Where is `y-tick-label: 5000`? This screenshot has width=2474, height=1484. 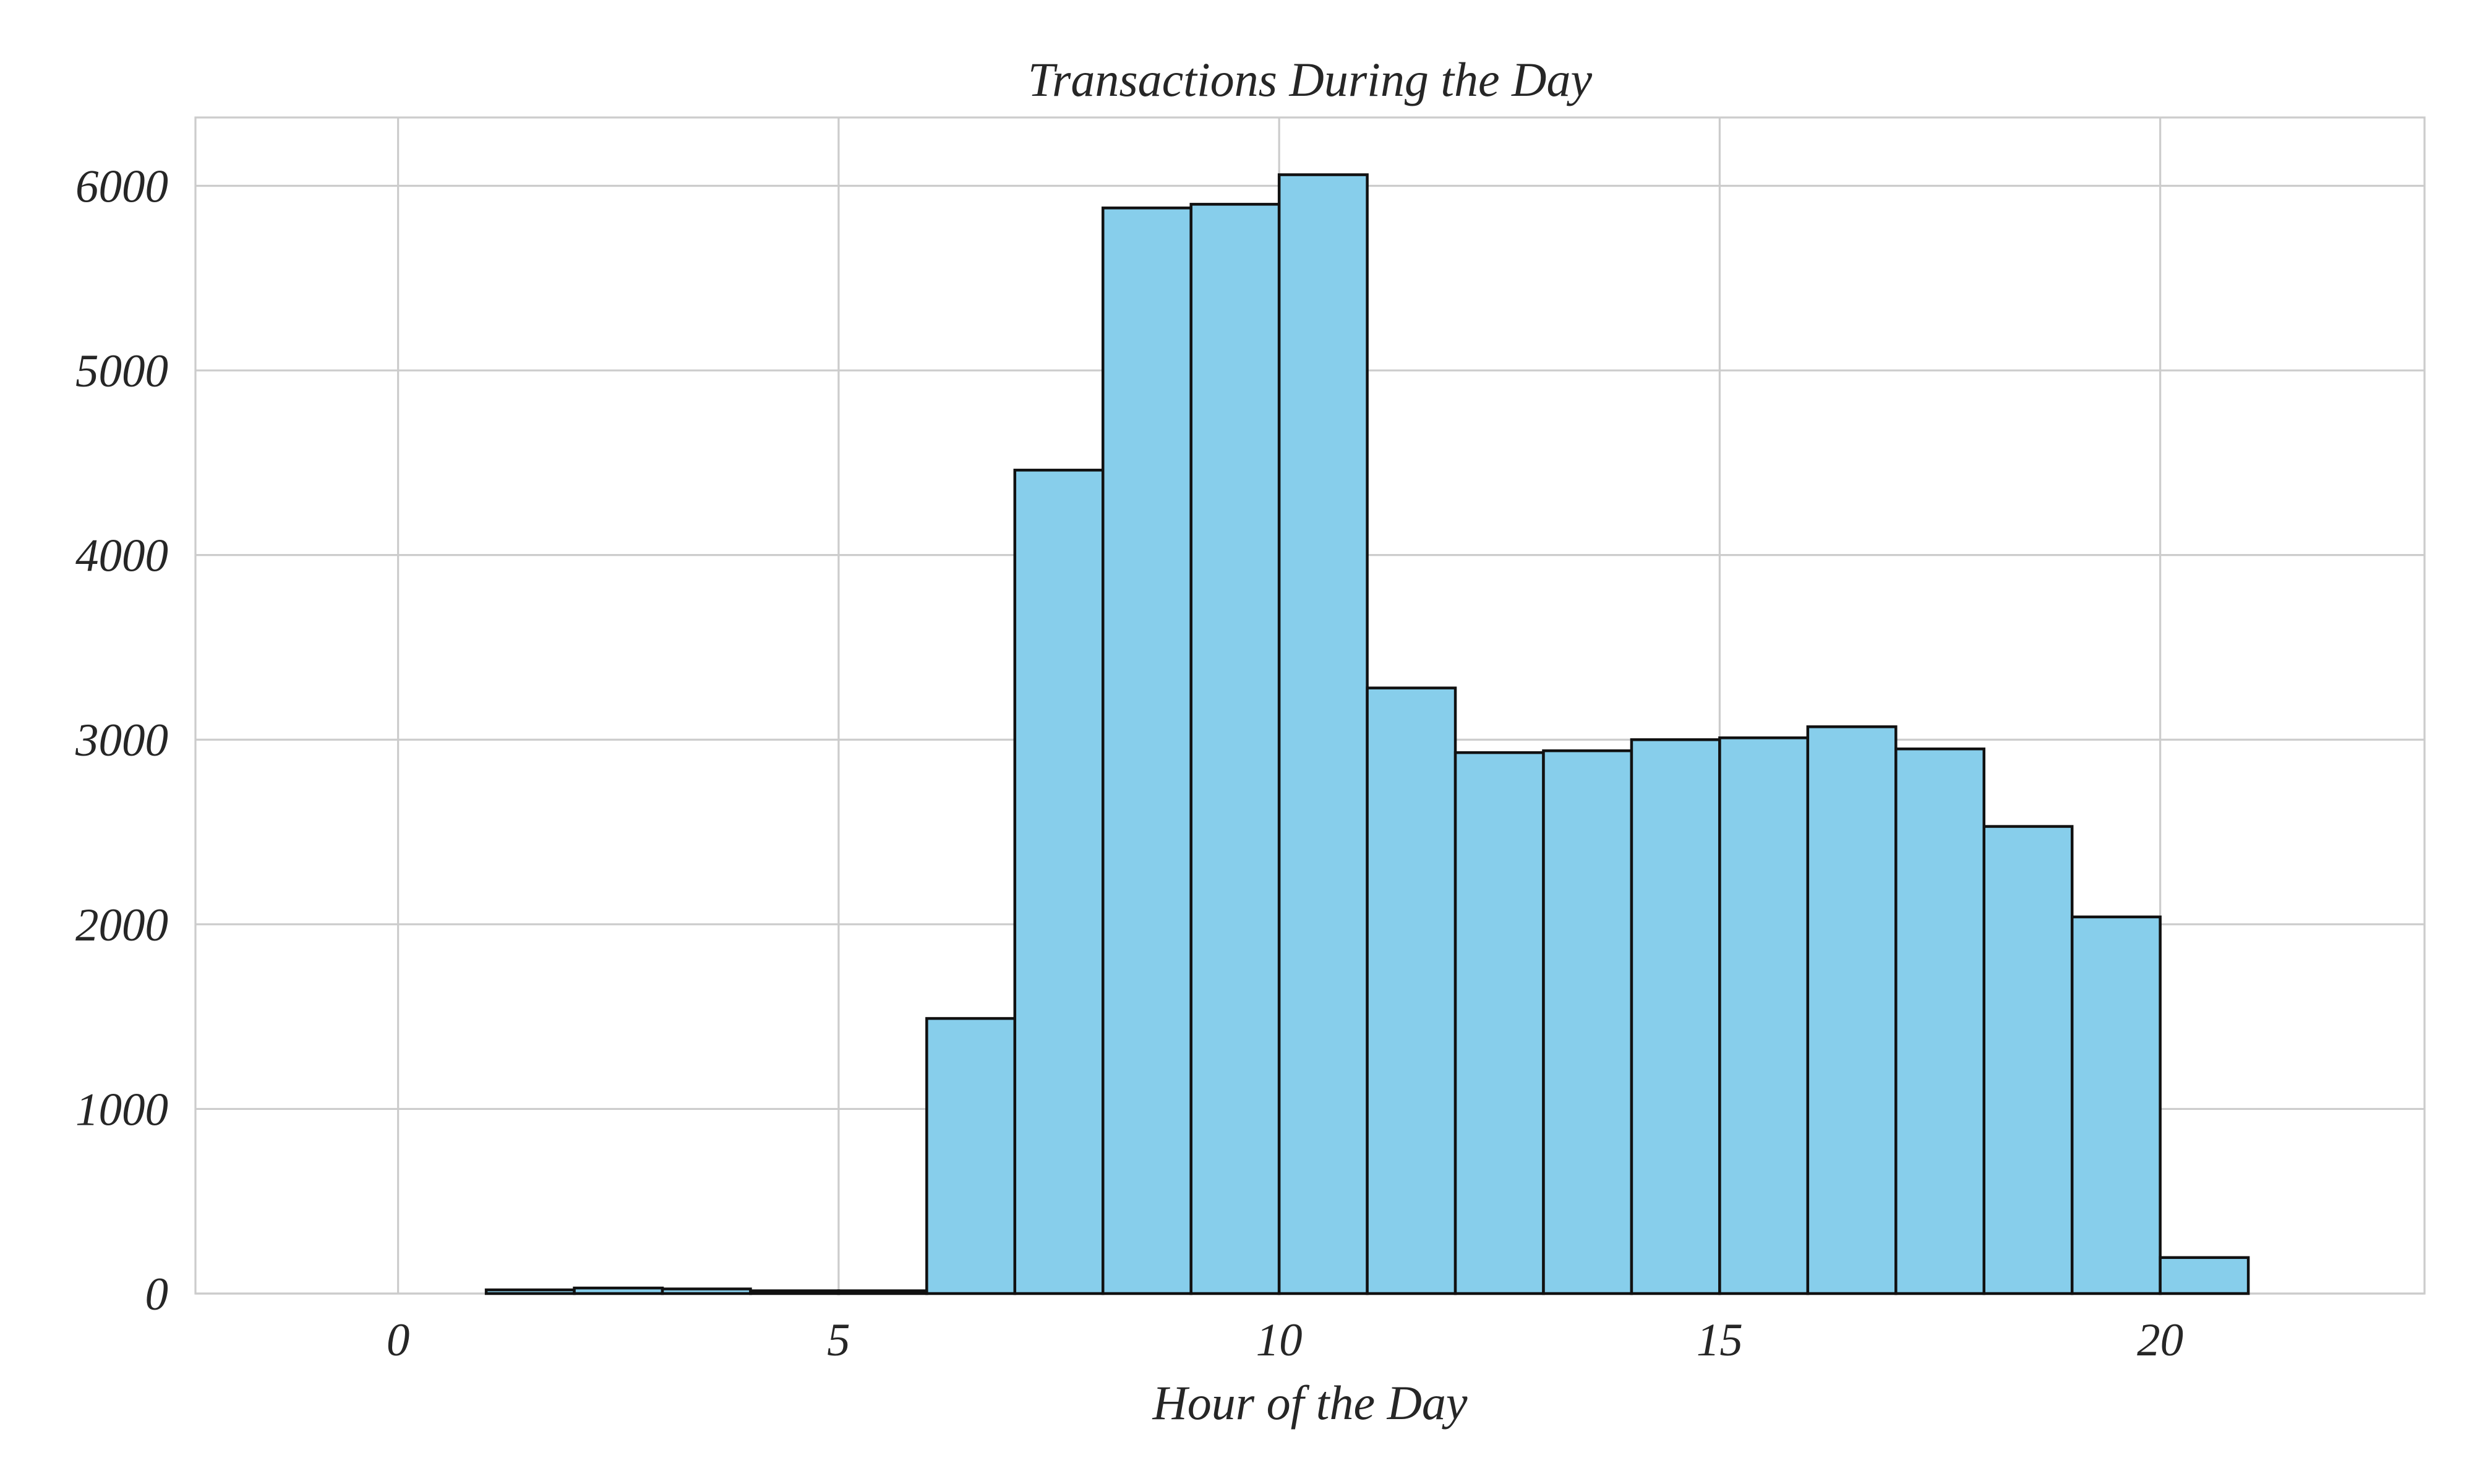
y-tick-label: 5000 is located at coordinates (121, 371).